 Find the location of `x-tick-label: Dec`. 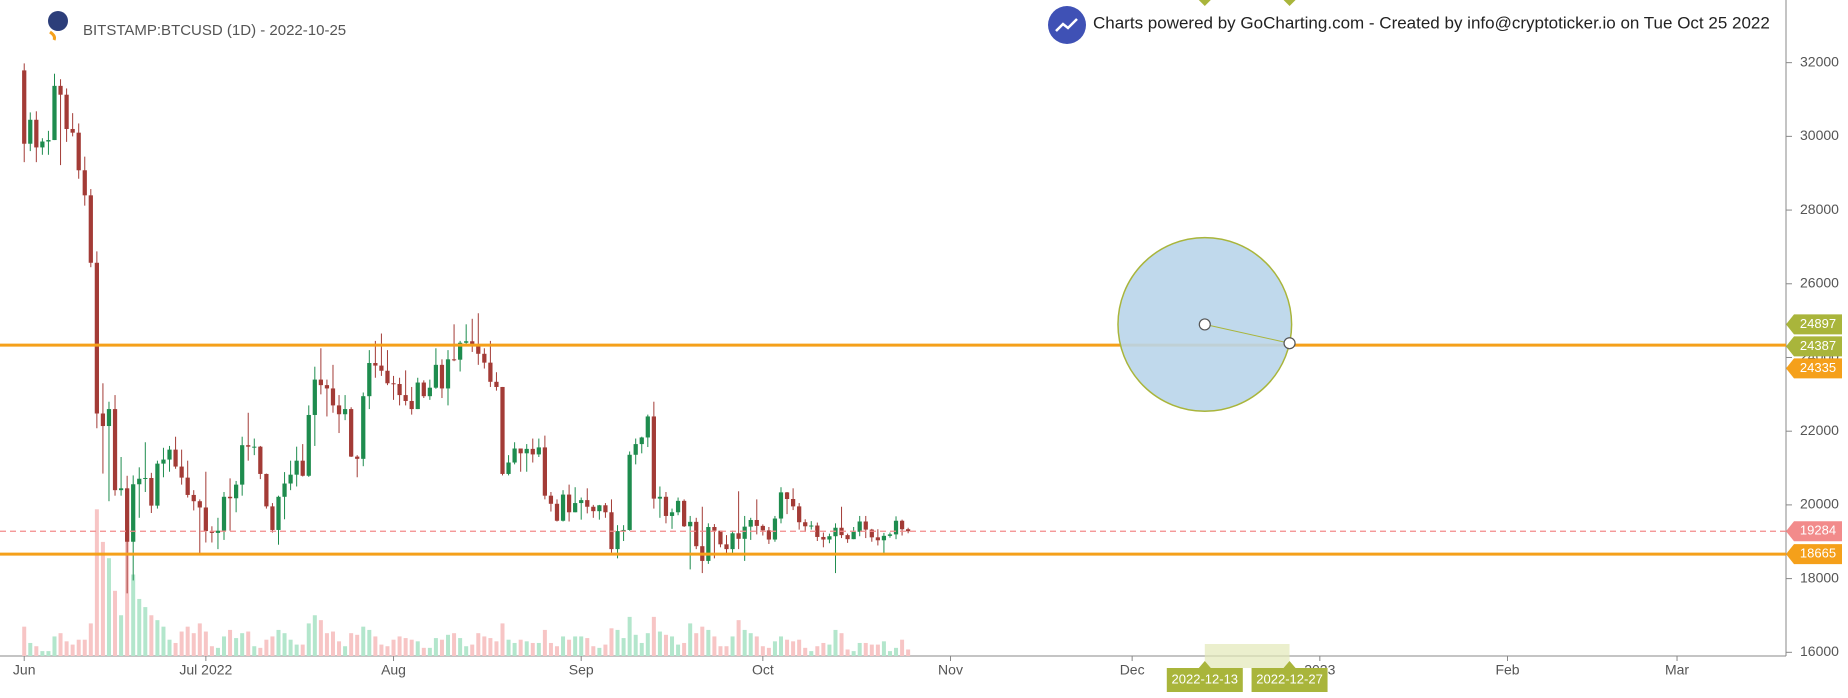

x-tick-label: Dec is located at coordinates (1132, 670).